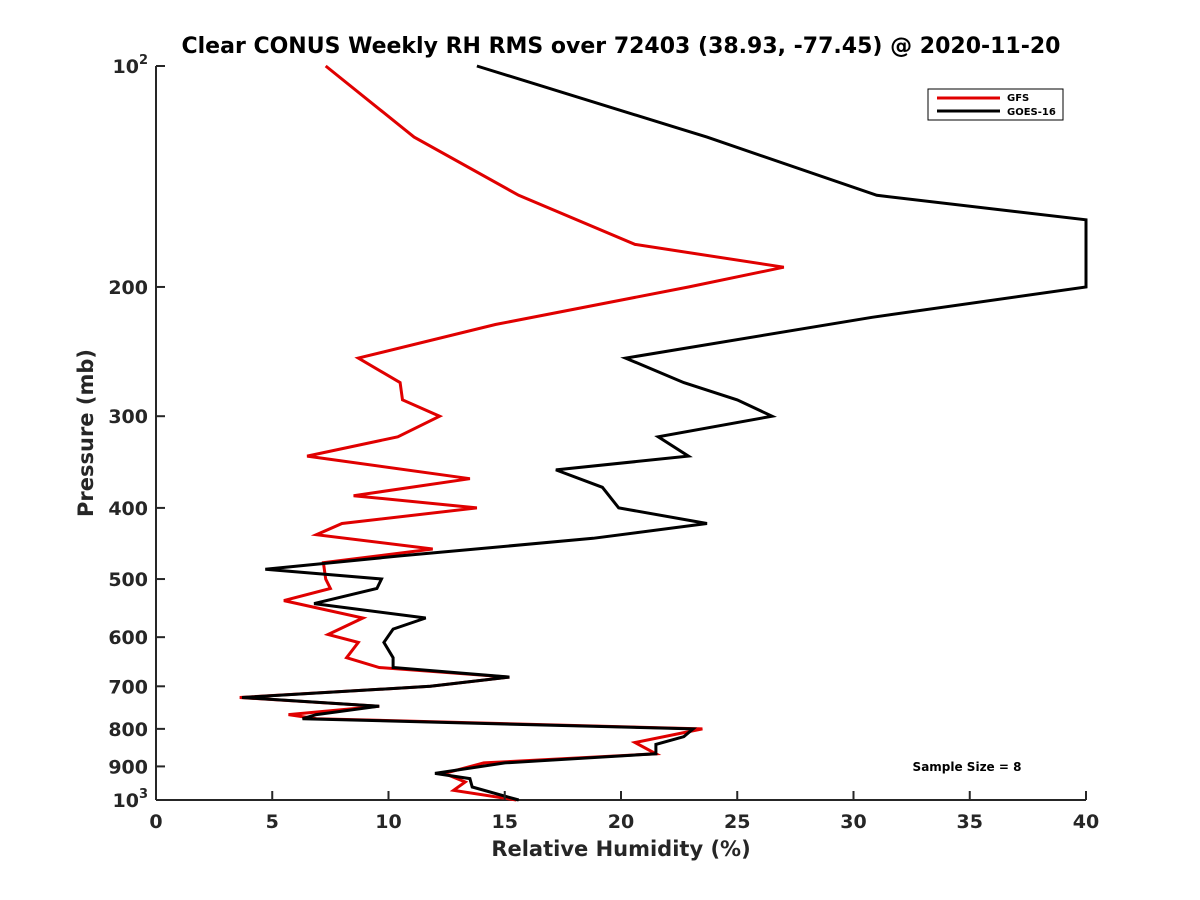 This screenshot has width=1200, height=900. I want to click on y-tick-label: 10³, so click(131, 799).